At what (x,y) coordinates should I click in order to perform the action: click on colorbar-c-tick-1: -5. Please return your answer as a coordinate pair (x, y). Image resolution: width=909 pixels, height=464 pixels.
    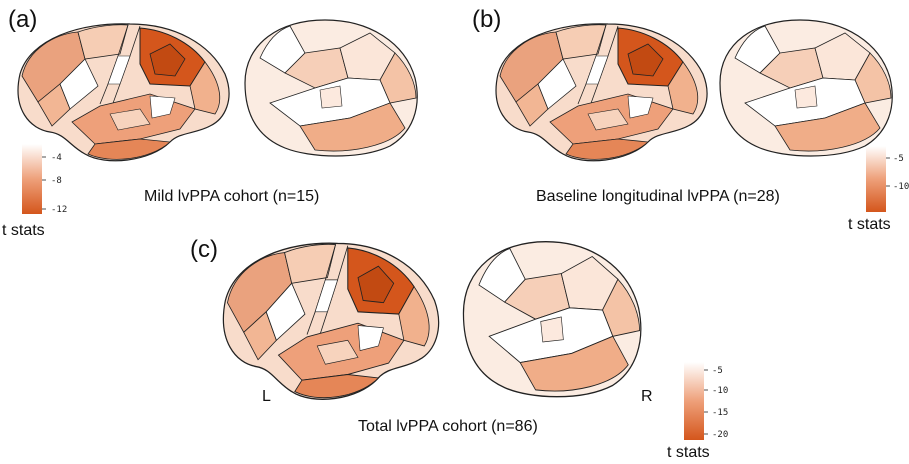
    Looking at the image, I should click on (717, 371).